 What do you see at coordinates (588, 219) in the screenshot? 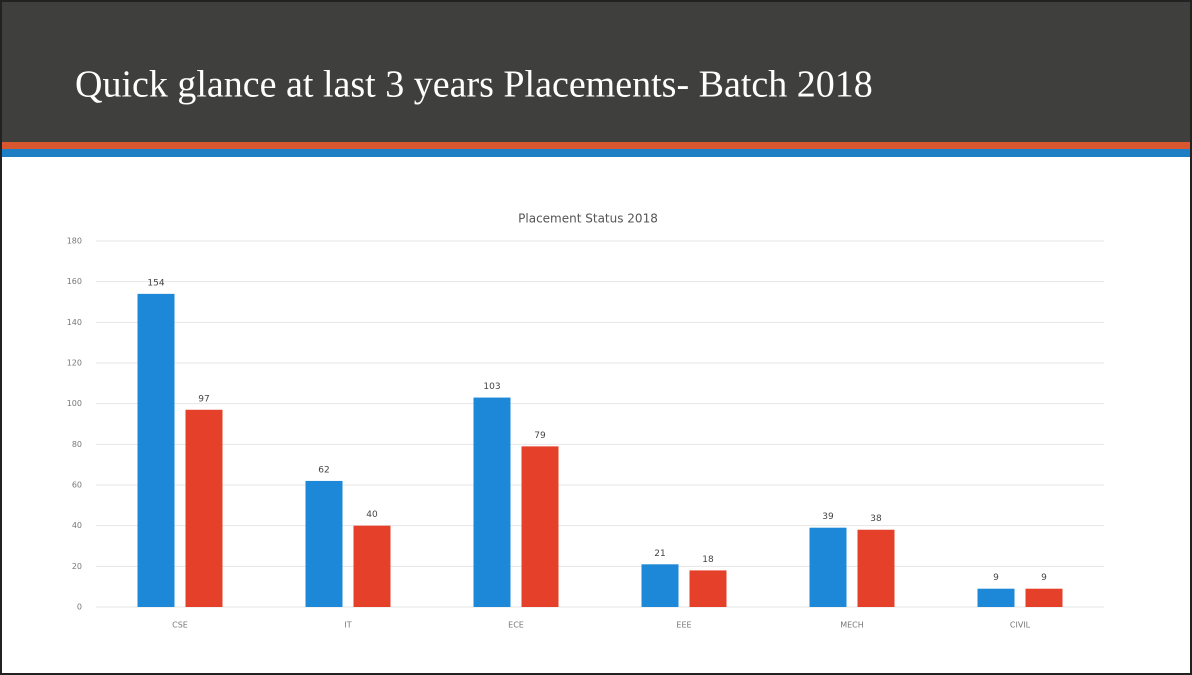
I see `chart-title: Placement Status 2018` at bounding box center [588, 219].